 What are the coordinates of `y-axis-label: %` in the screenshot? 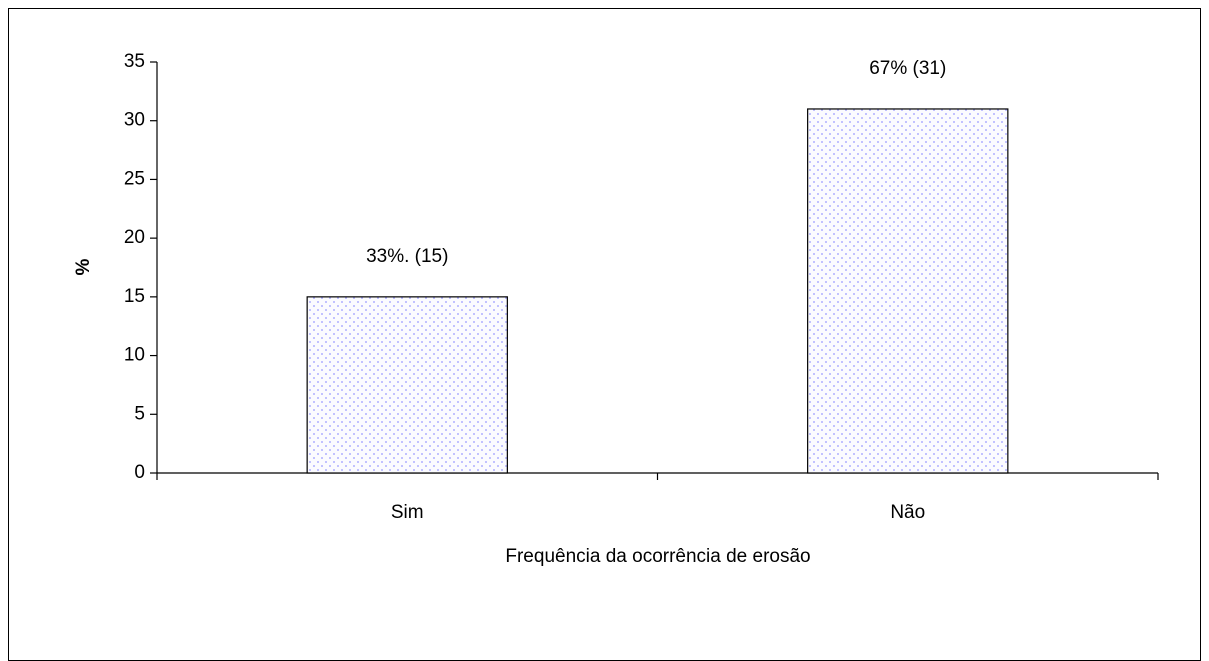 It's located at (83, 266).